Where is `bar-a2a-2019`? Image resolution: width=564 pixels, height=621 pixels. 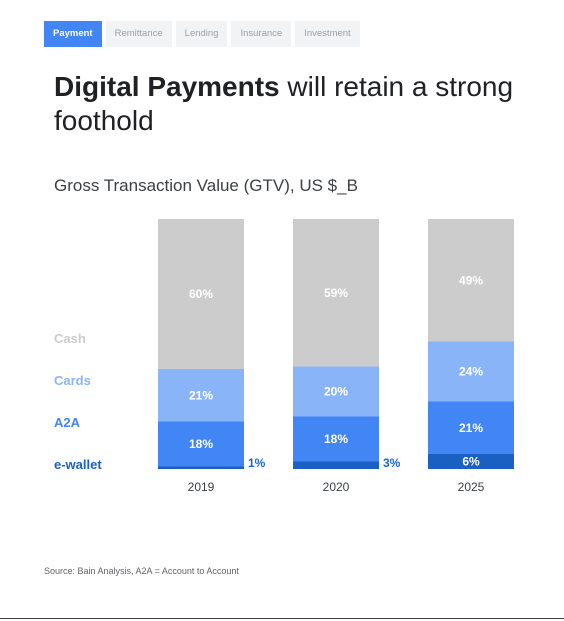 bar-a2a-2019 is located at coordinates (201, 444).